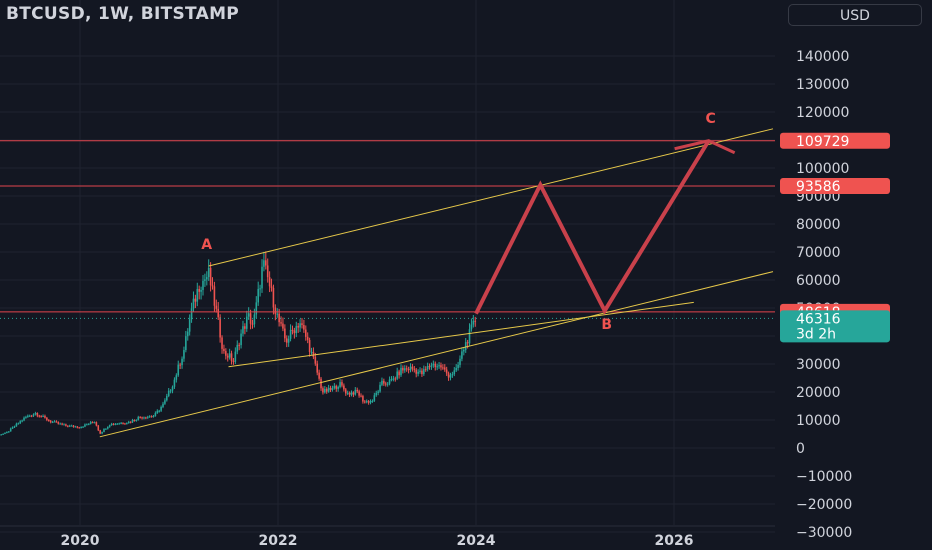 The image size is (932, 550). Describe the element at coordinates (822, 142) in the screenshot. I see `level-badge-text: 109729` at that location.